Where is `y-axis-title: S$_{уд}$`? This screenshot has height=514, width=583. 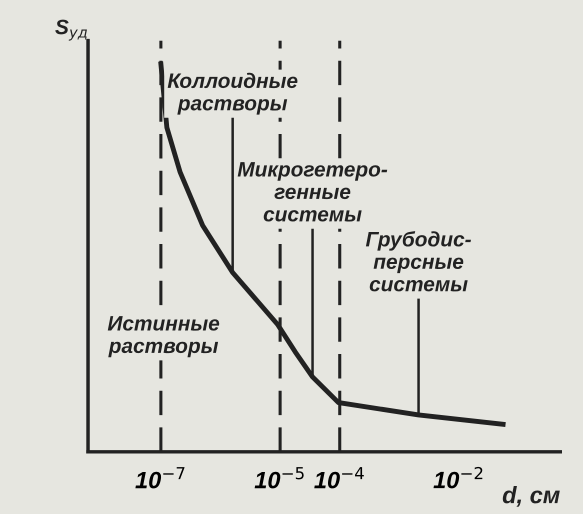 y-axis-title: S$_{уд}$ is located at coordinates (71, 30).